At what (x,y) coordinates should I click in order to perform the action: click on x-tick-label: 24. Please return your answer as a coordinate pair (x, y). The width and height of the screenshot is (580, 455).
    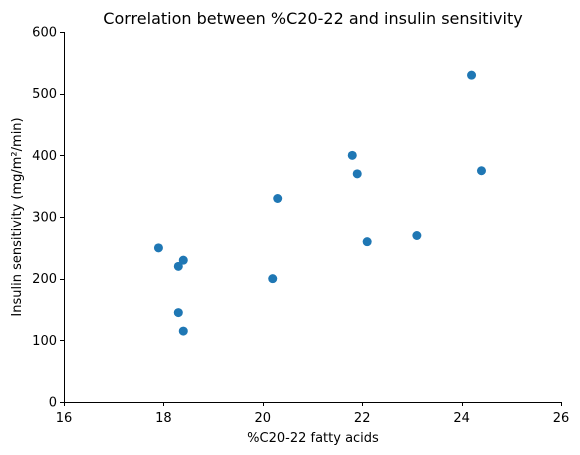
    Looking at the image, I should click on (461, 418).